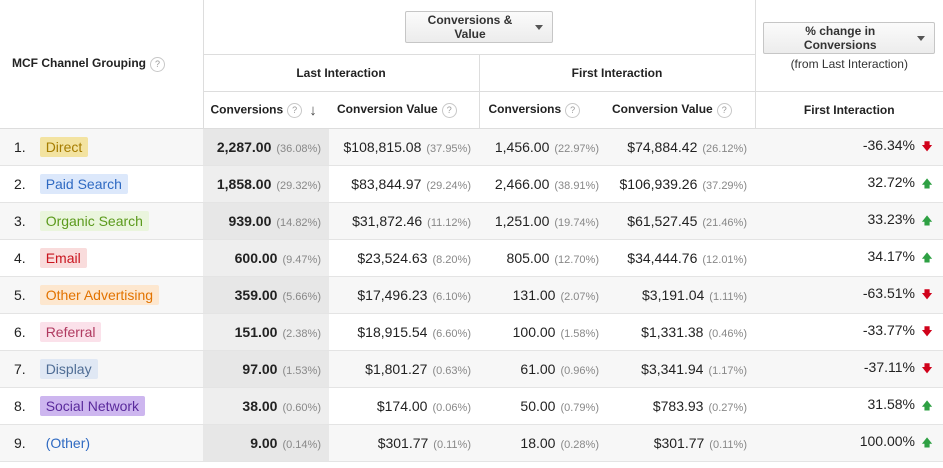  I want to click on row-channel-cell: 3. Organic Search, so click(101, 221).